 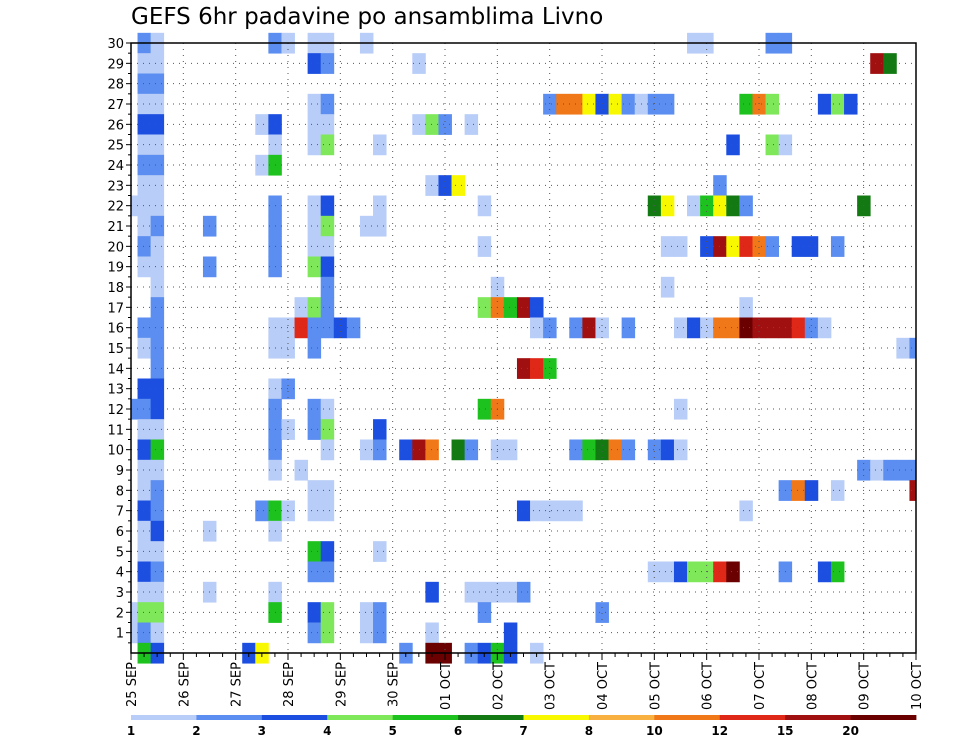 What do you see at coordinates (865, 686) in the screenshot?
I see `x-tick-label: 09 OCT` at bounding box center [865, 686].